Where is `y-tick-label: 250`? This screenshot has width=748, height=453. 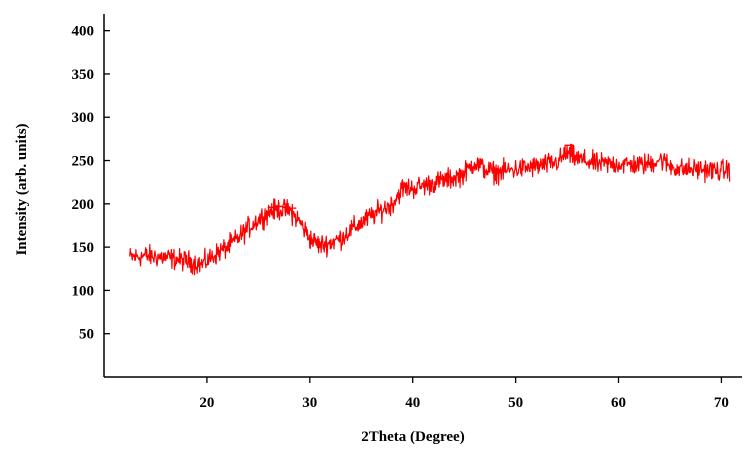 y-tick-label: 250 is located at coordinates (83, 162).